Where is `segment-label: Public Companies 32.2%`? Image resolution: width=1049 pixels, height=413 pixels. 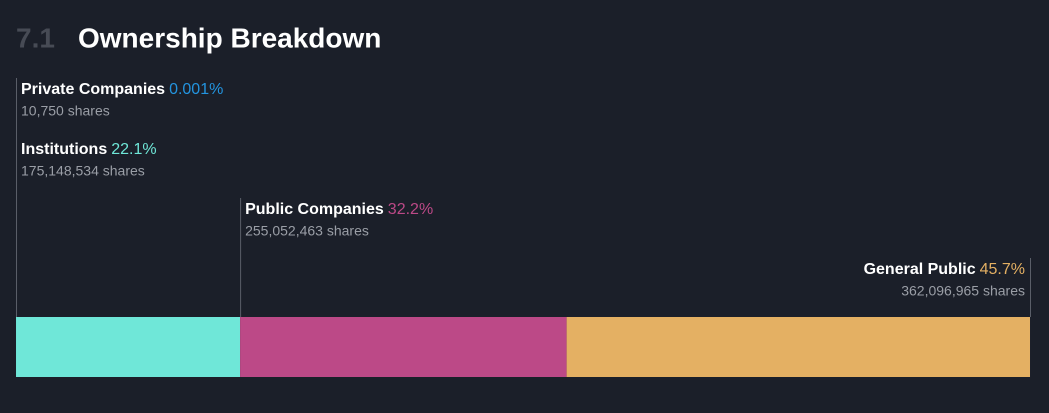
segment-label: Public Companies 32.2% is located at coordinates (339, 209).